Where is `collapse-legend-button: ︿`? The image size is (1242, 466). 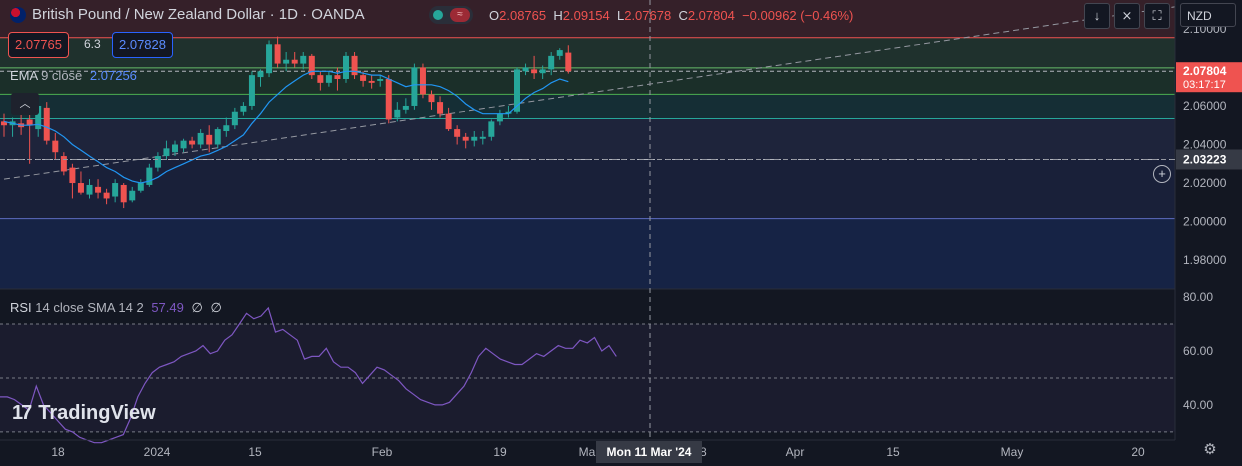
collapse-legend-button: ︿ is located at coordinates (25, 104).